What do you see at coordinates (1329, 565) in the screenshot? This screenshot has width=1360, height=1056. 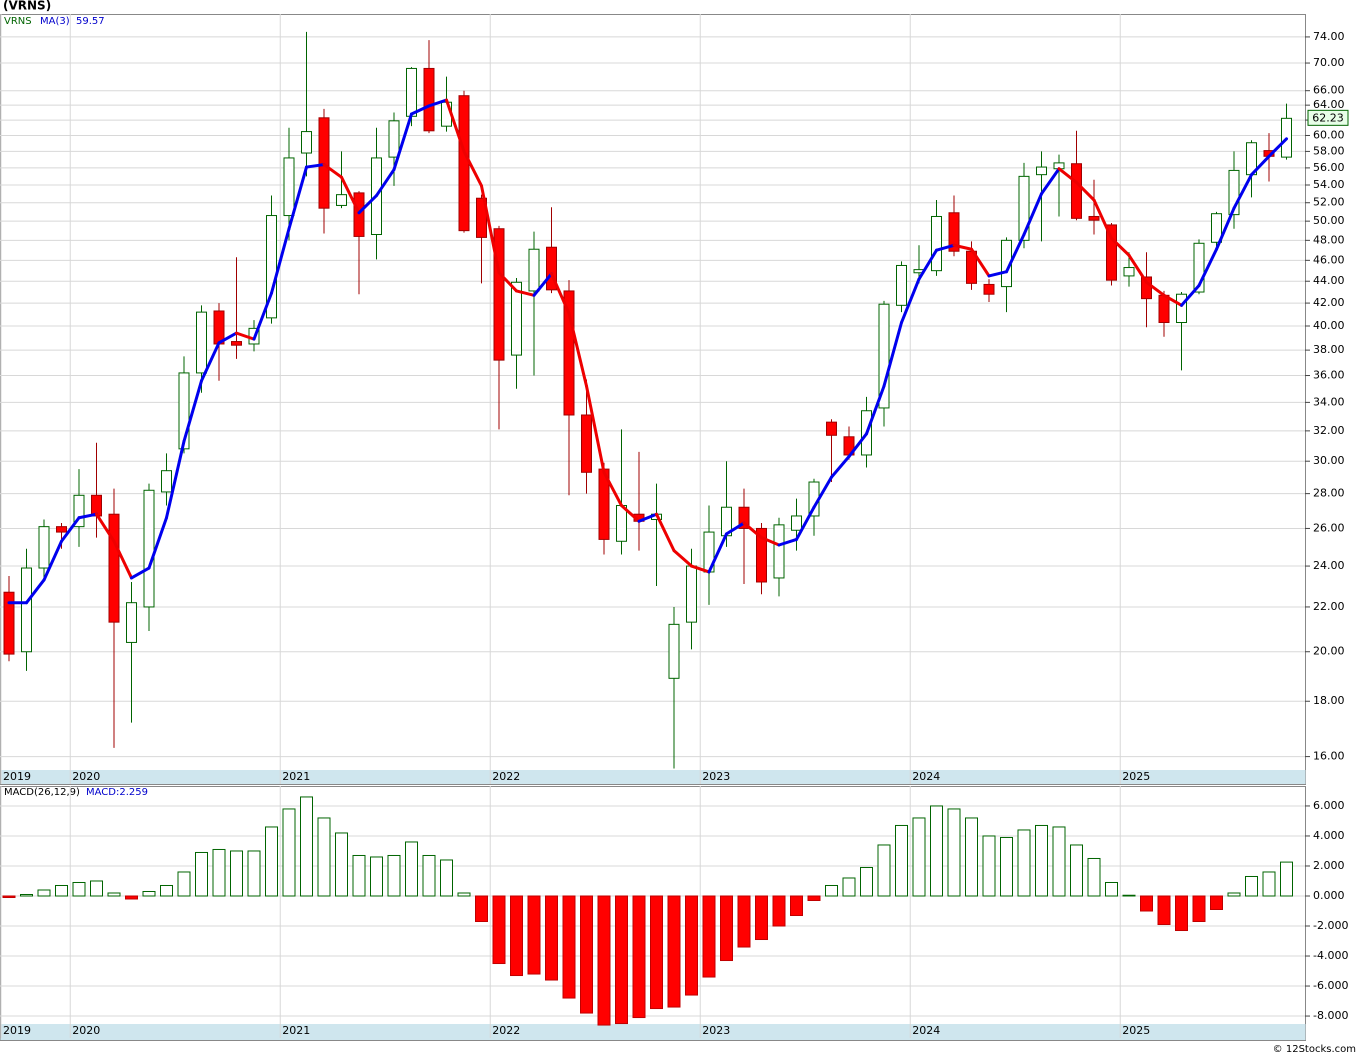 I see `y-tick-label: 24.00` at bounding box center [1329, 565].